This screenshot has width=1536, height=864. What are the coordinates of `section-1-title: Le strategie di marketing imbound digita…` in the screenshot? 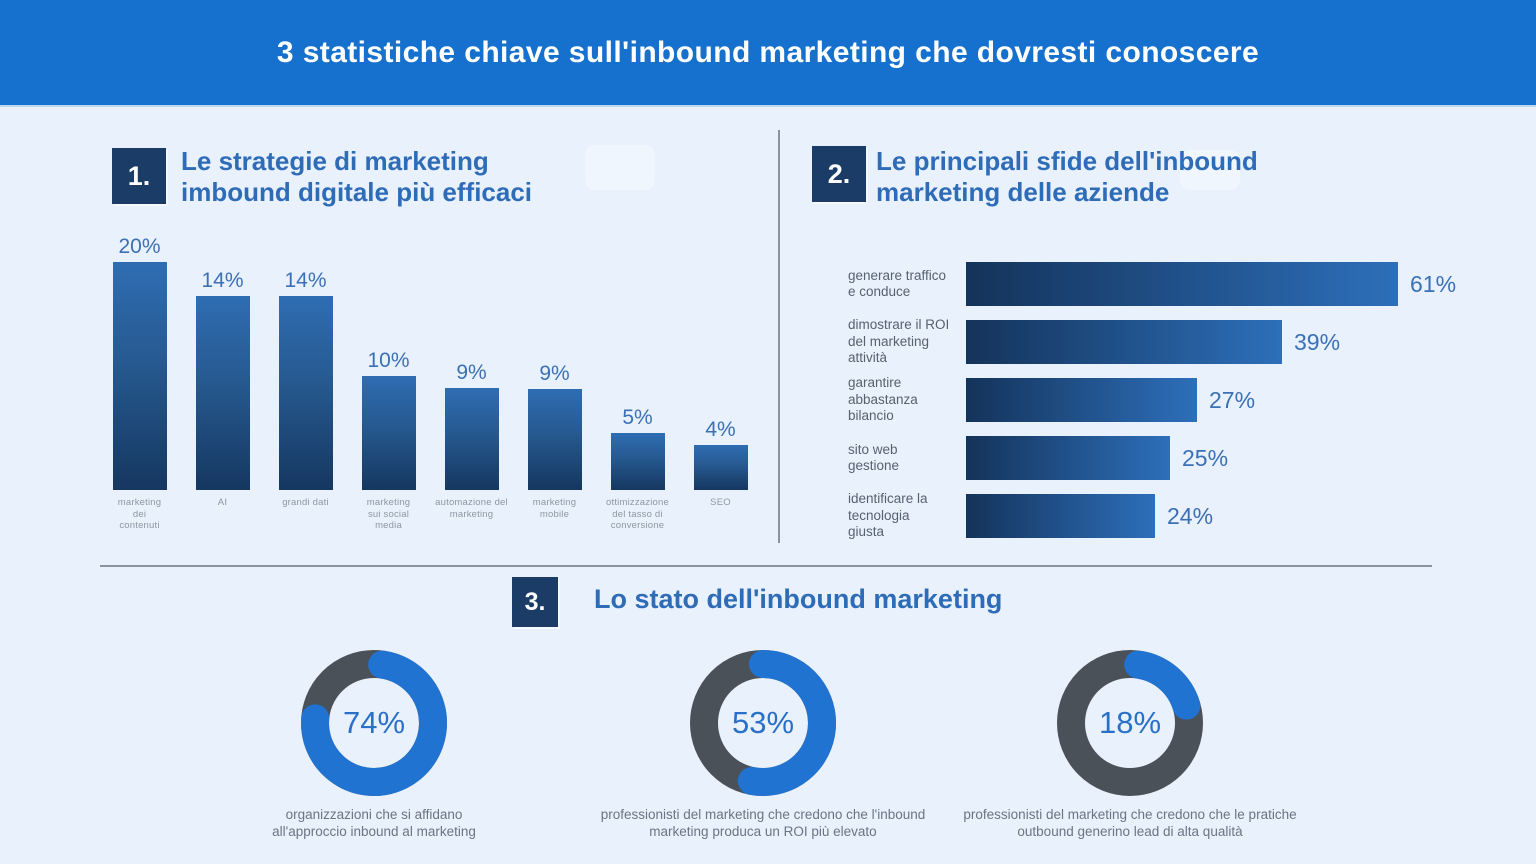 It's located at (356, 177).